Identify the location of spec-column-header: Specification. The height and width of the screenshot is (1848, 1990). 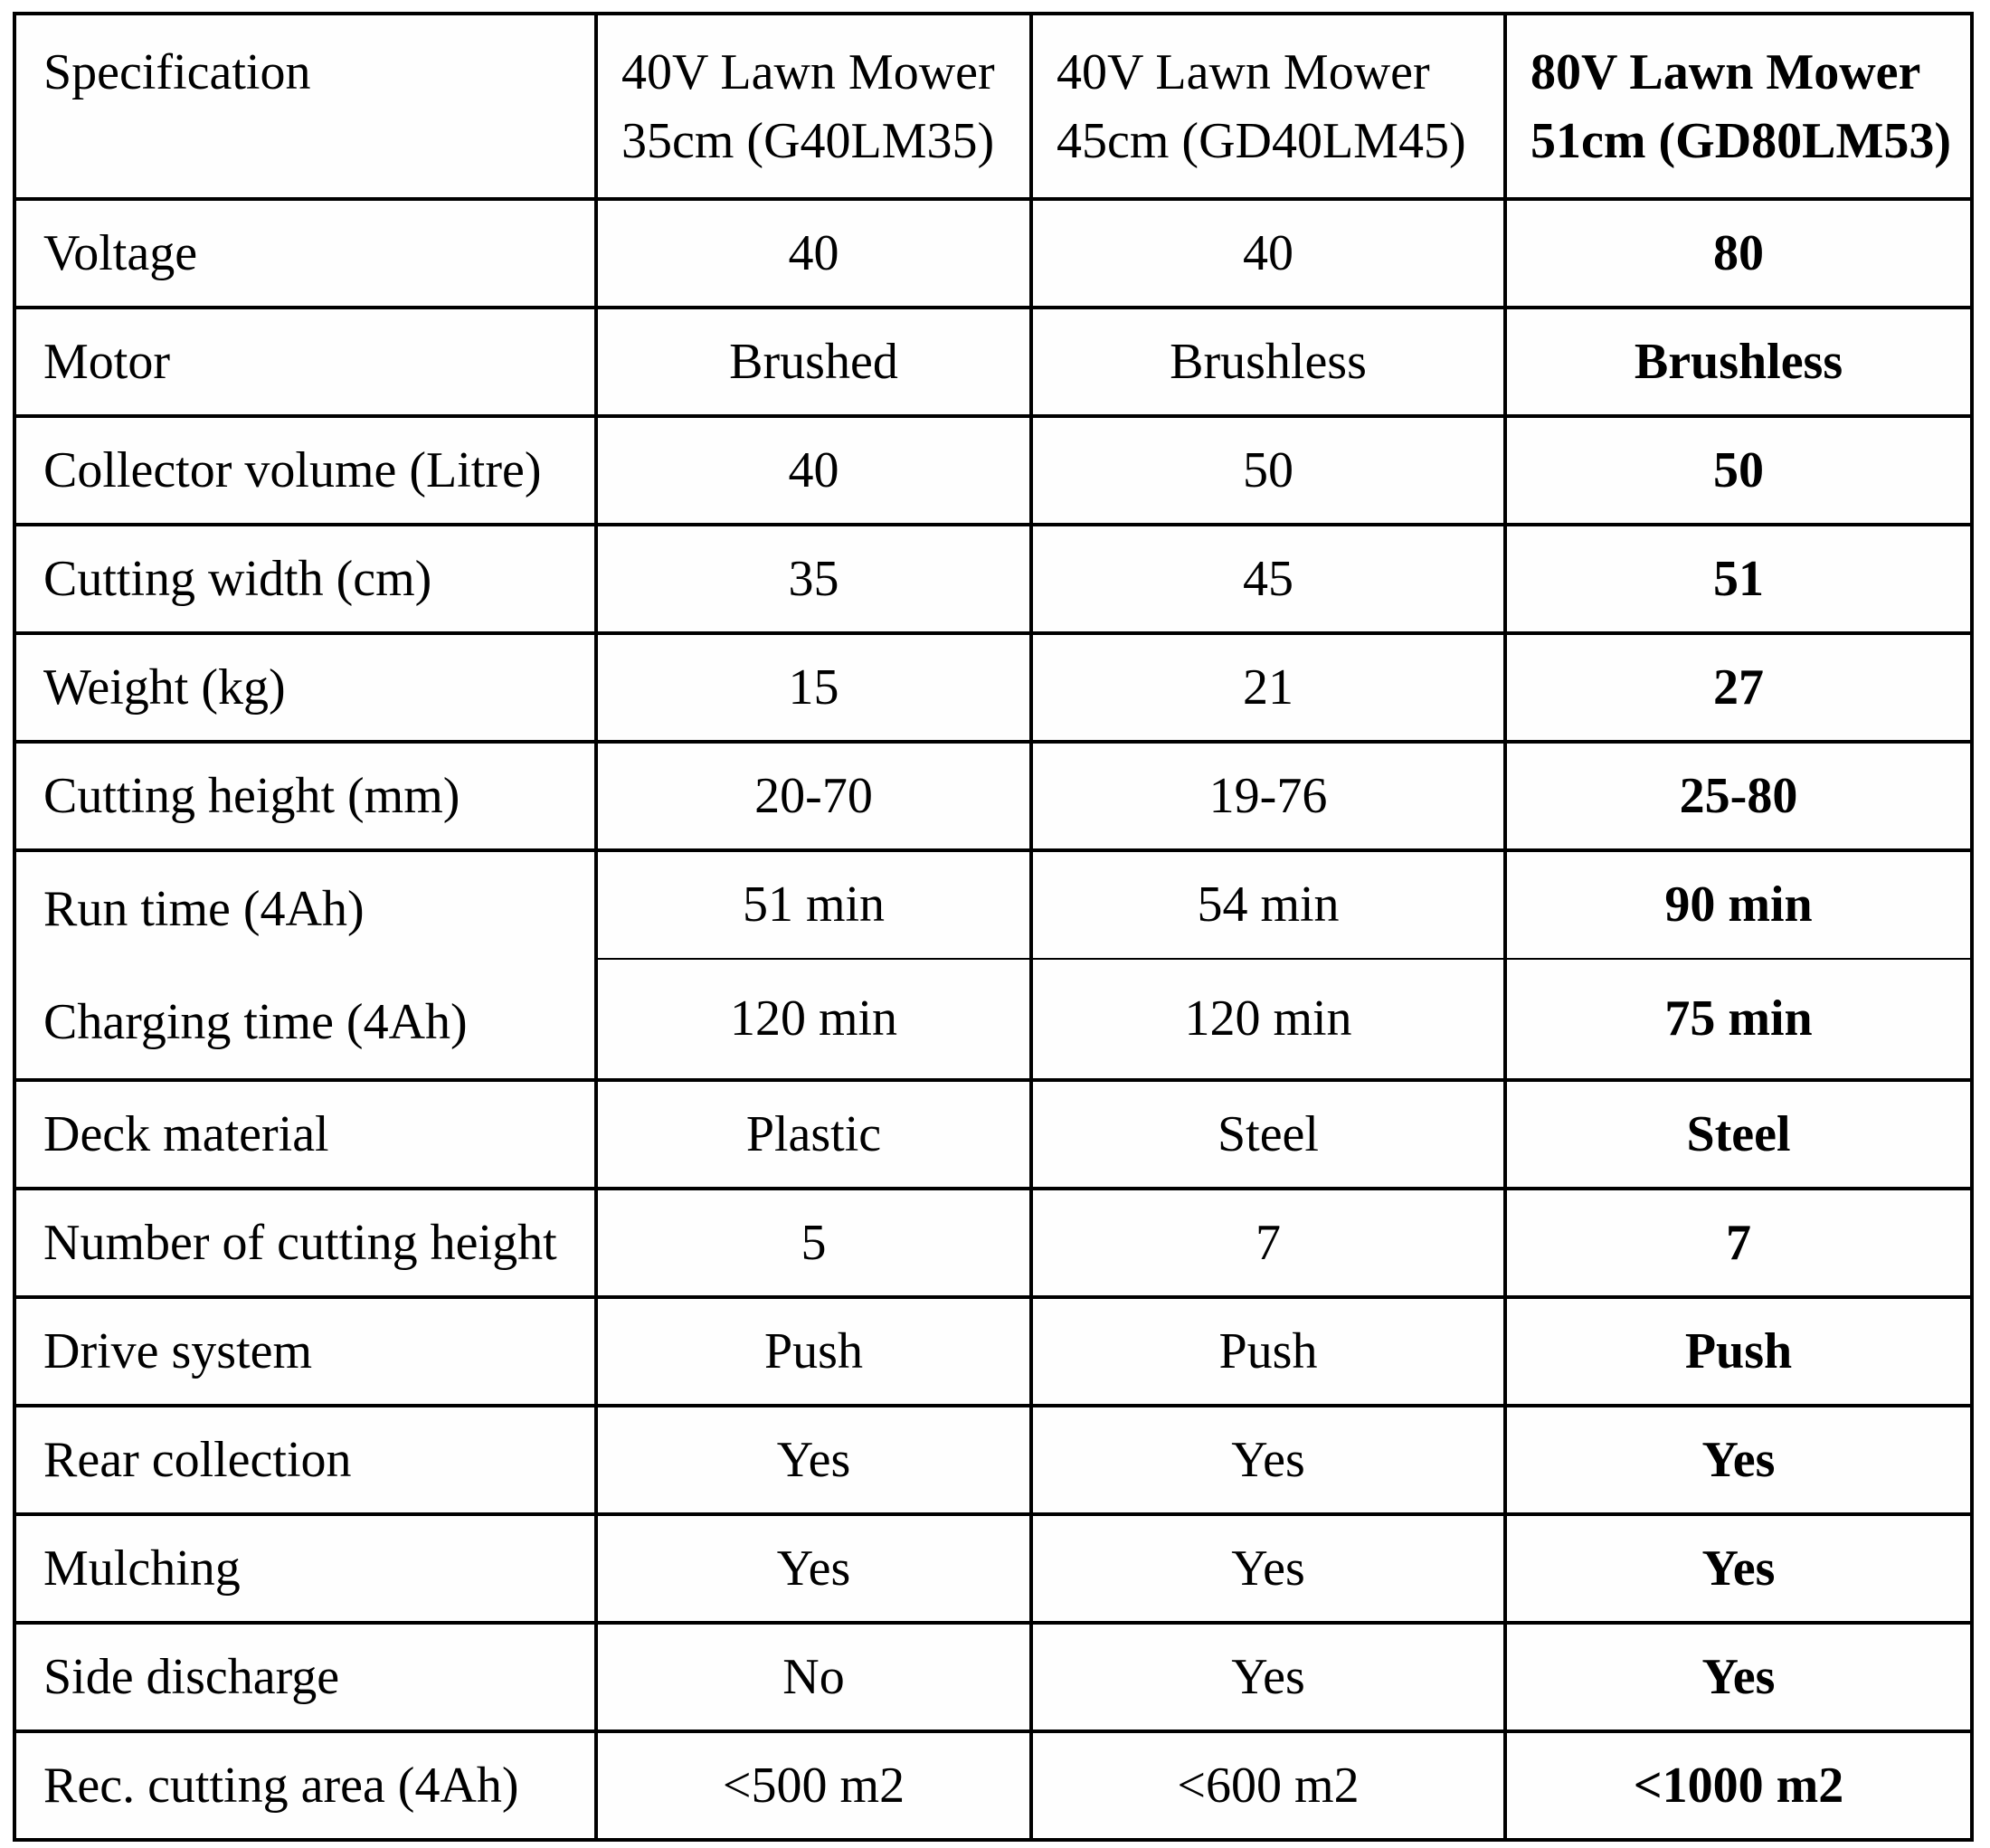
(305, 106).